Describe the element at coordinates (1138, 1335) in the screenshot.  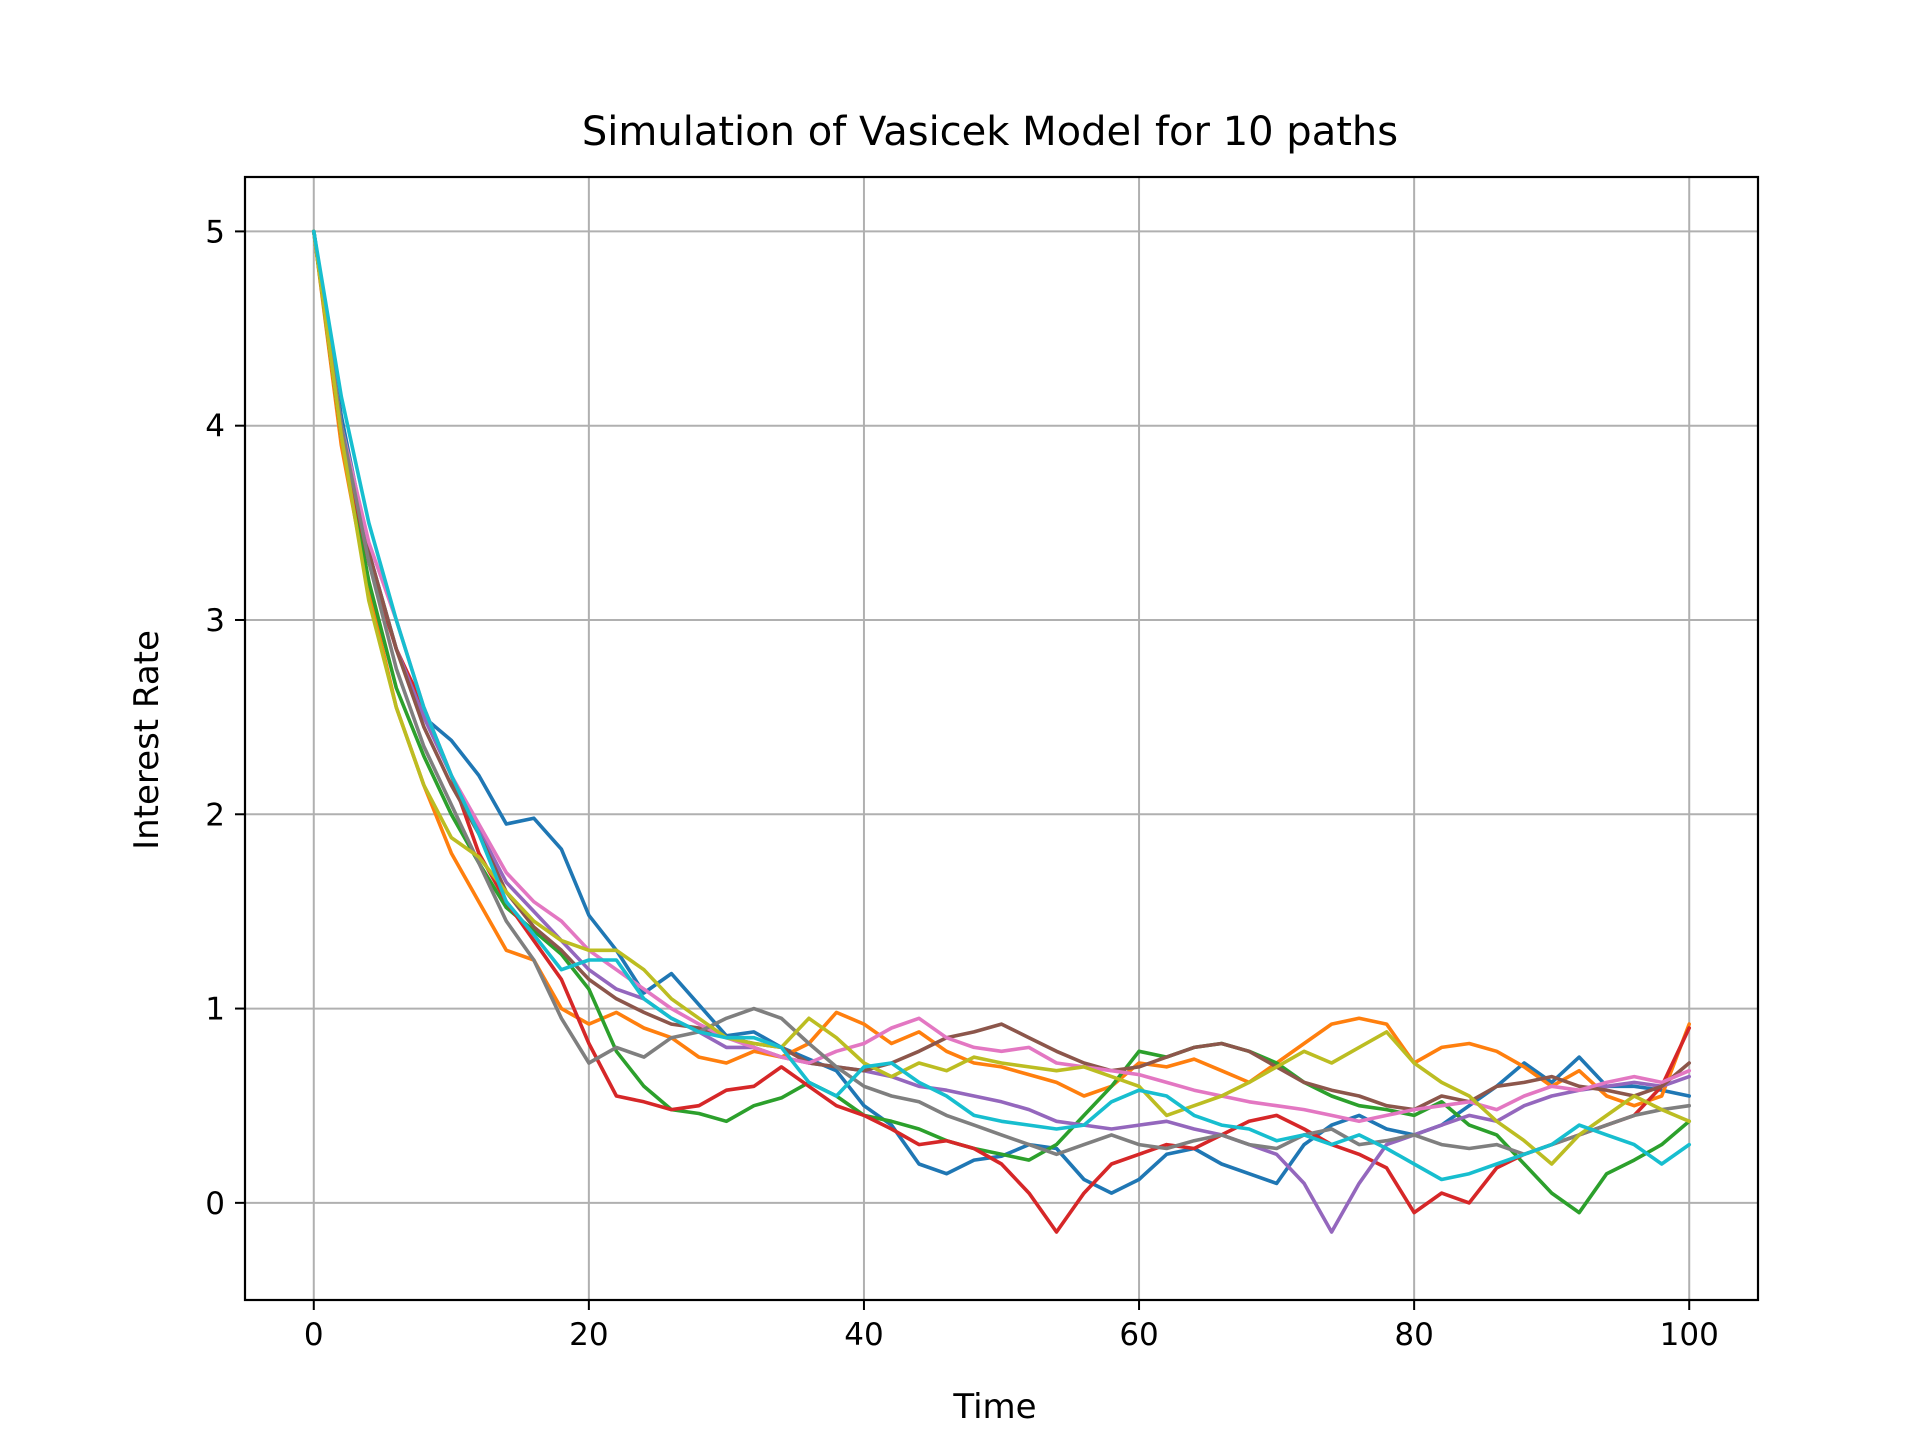
I see `x-tick-label: 60` at that location.